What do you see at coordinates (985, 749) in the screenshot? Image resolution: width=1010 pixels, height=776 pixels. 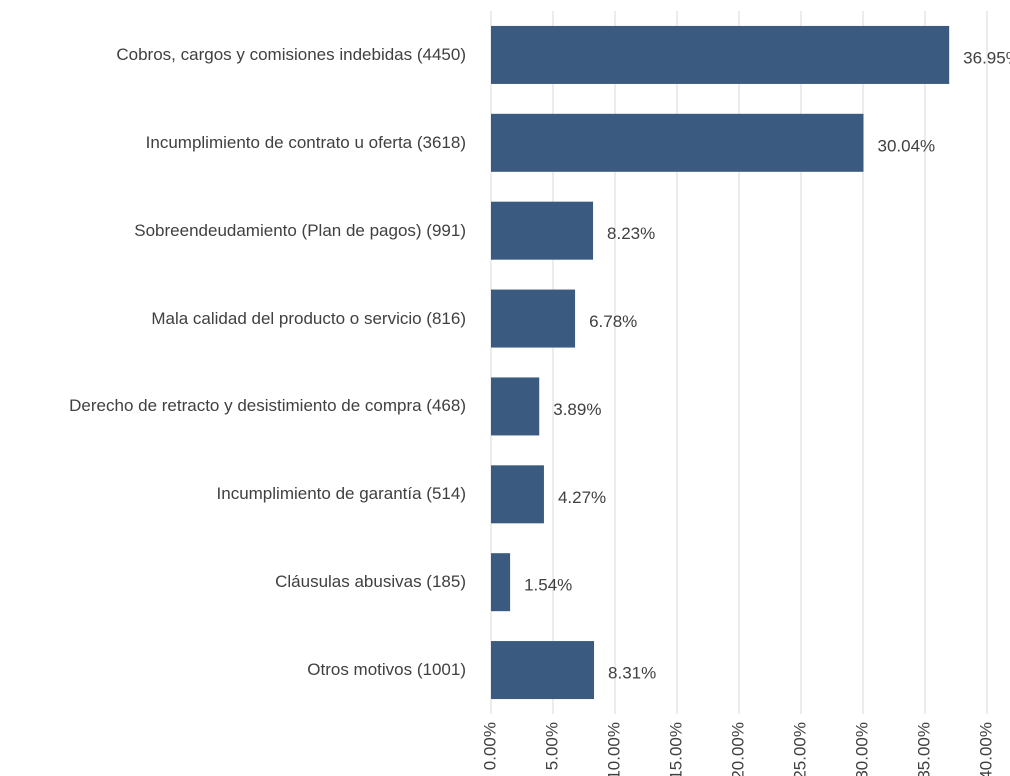 I see `x-tick-label: 40.00%` at bounding box center [985, 749].